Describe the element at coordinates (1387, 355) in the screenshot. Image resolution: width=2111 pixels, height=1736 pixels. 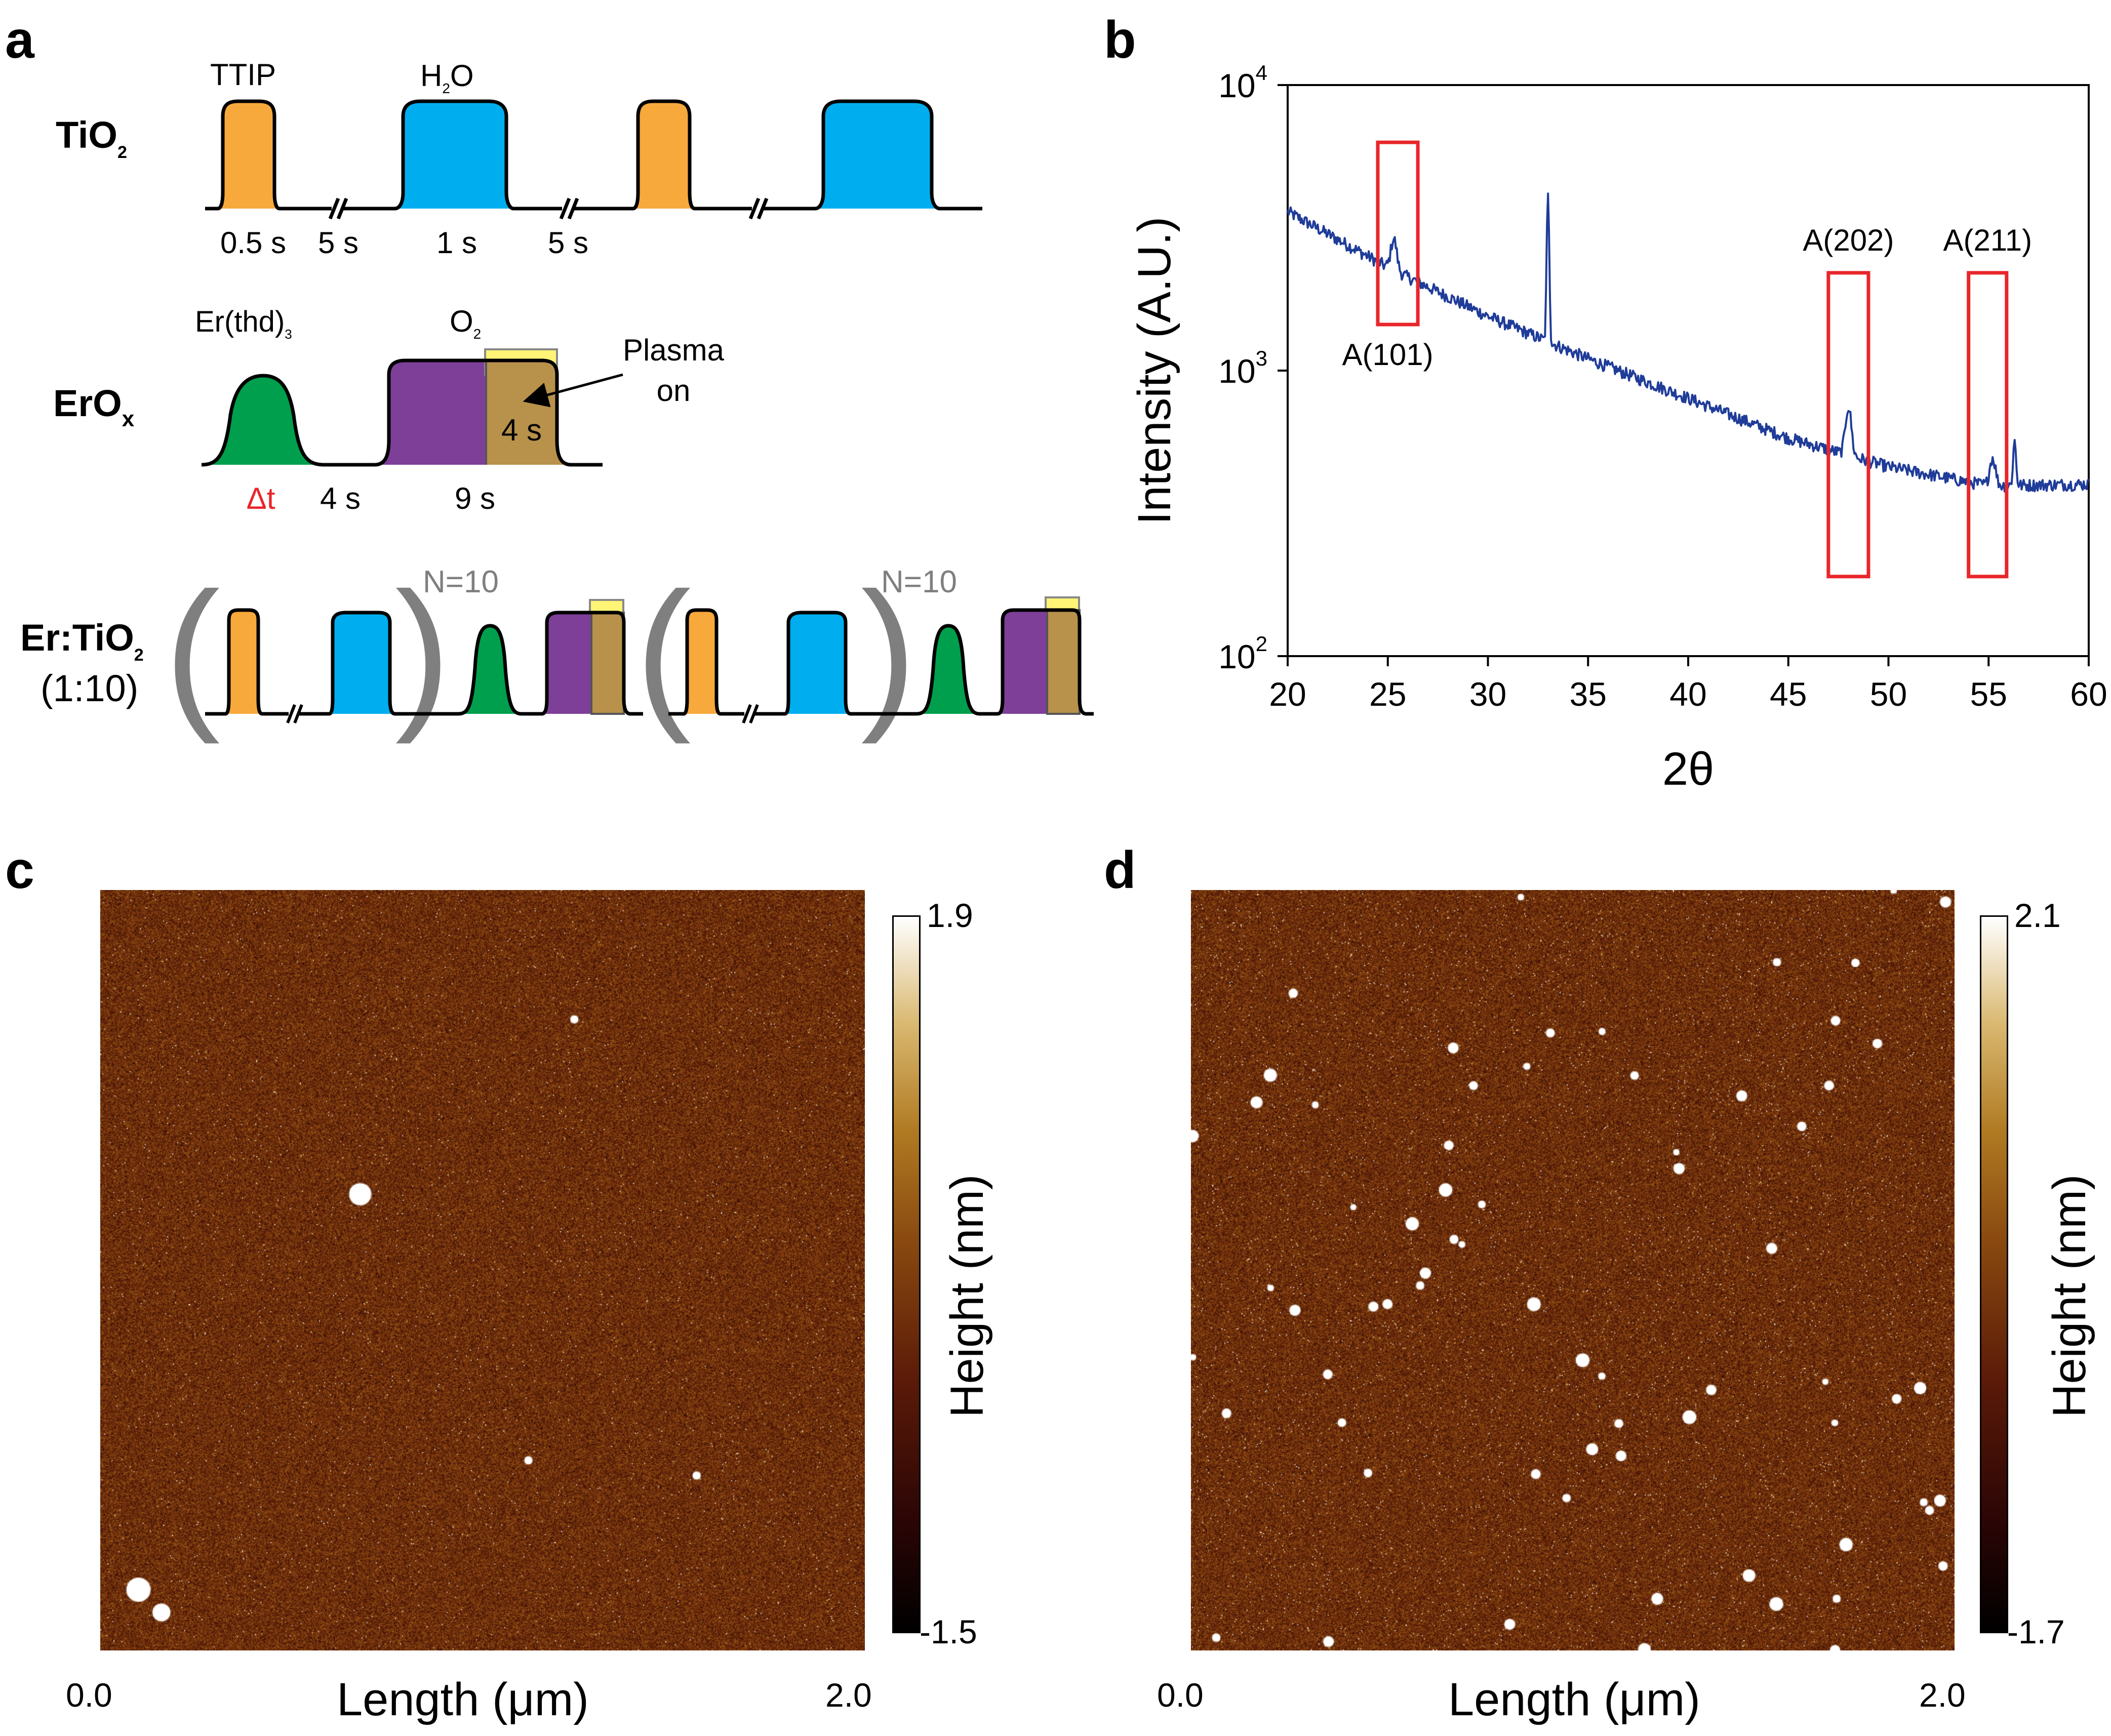
I see `peak-label-0: A(101)` at that location.